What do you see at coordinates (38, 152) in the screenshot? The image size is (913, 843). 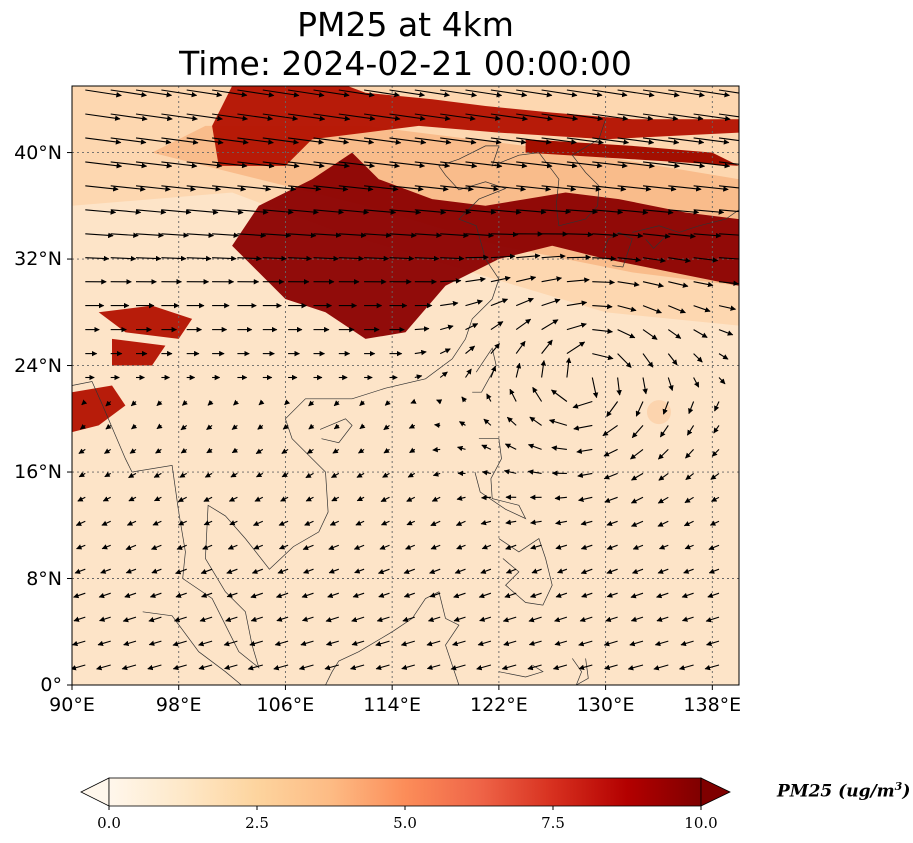 I see `lat-tick-label: 40°N` at bounding box center [38, 152].